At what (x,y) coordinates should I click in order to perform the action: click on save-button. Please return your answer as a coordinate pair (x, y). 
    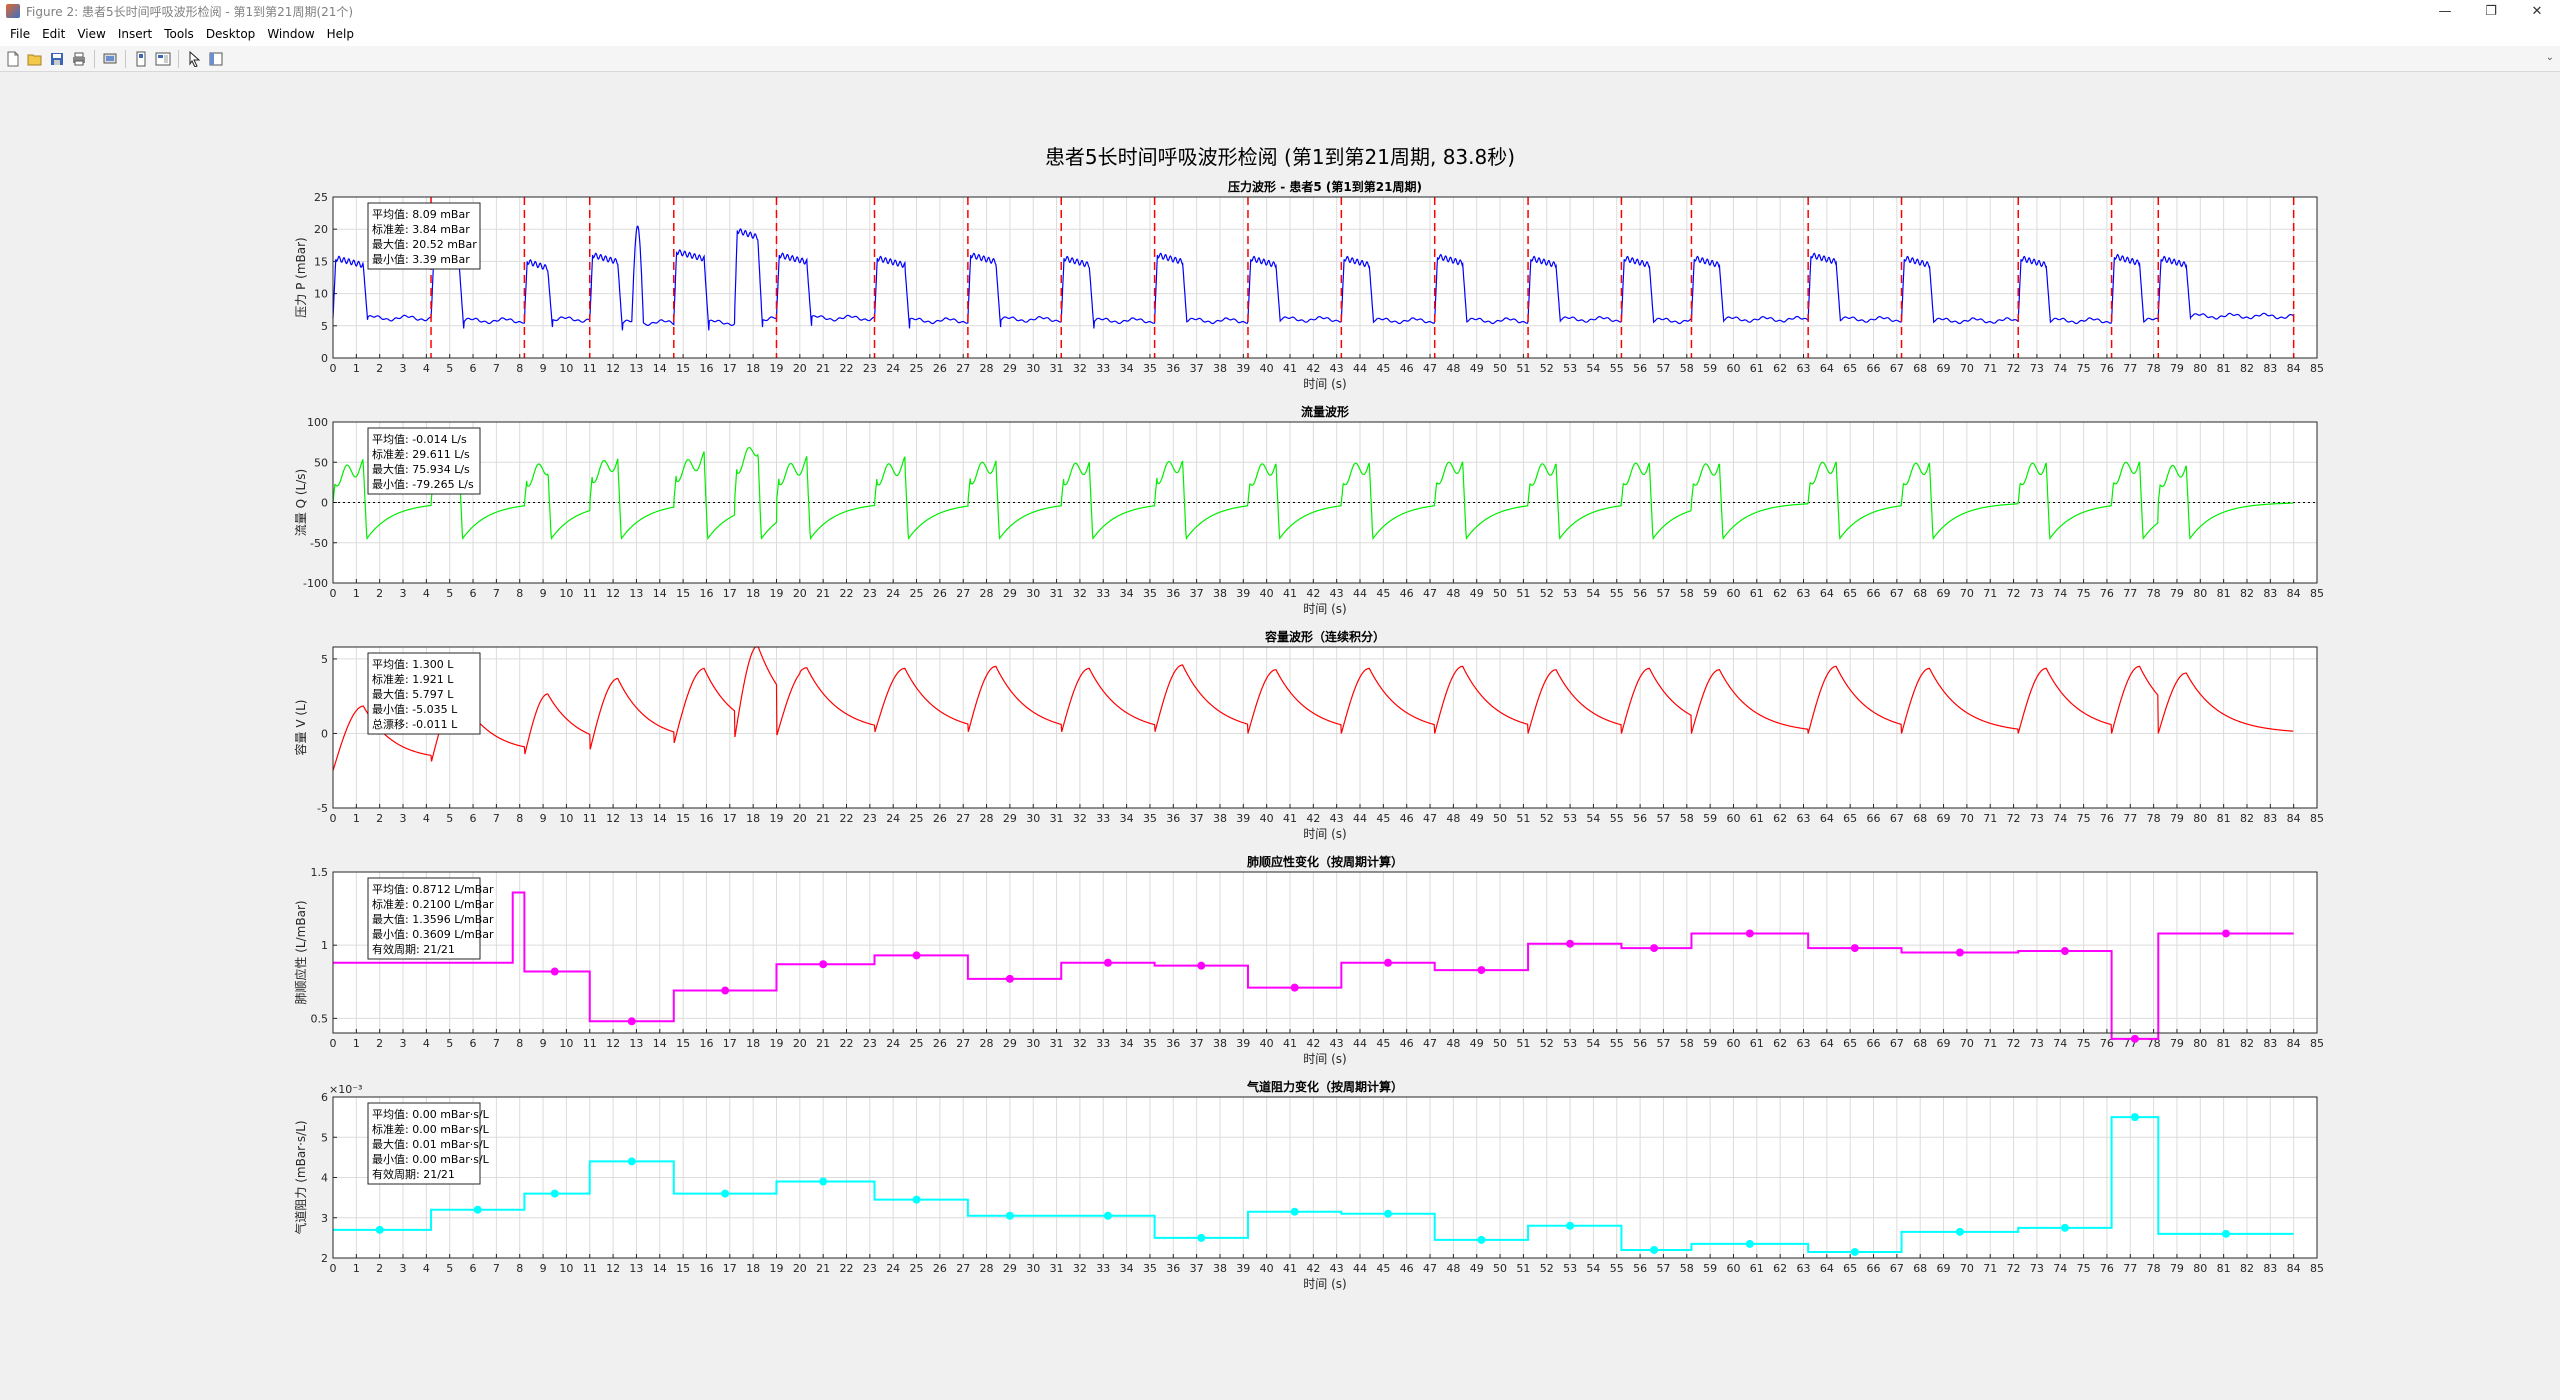
    Looking at the image, I should click on (57, 59).